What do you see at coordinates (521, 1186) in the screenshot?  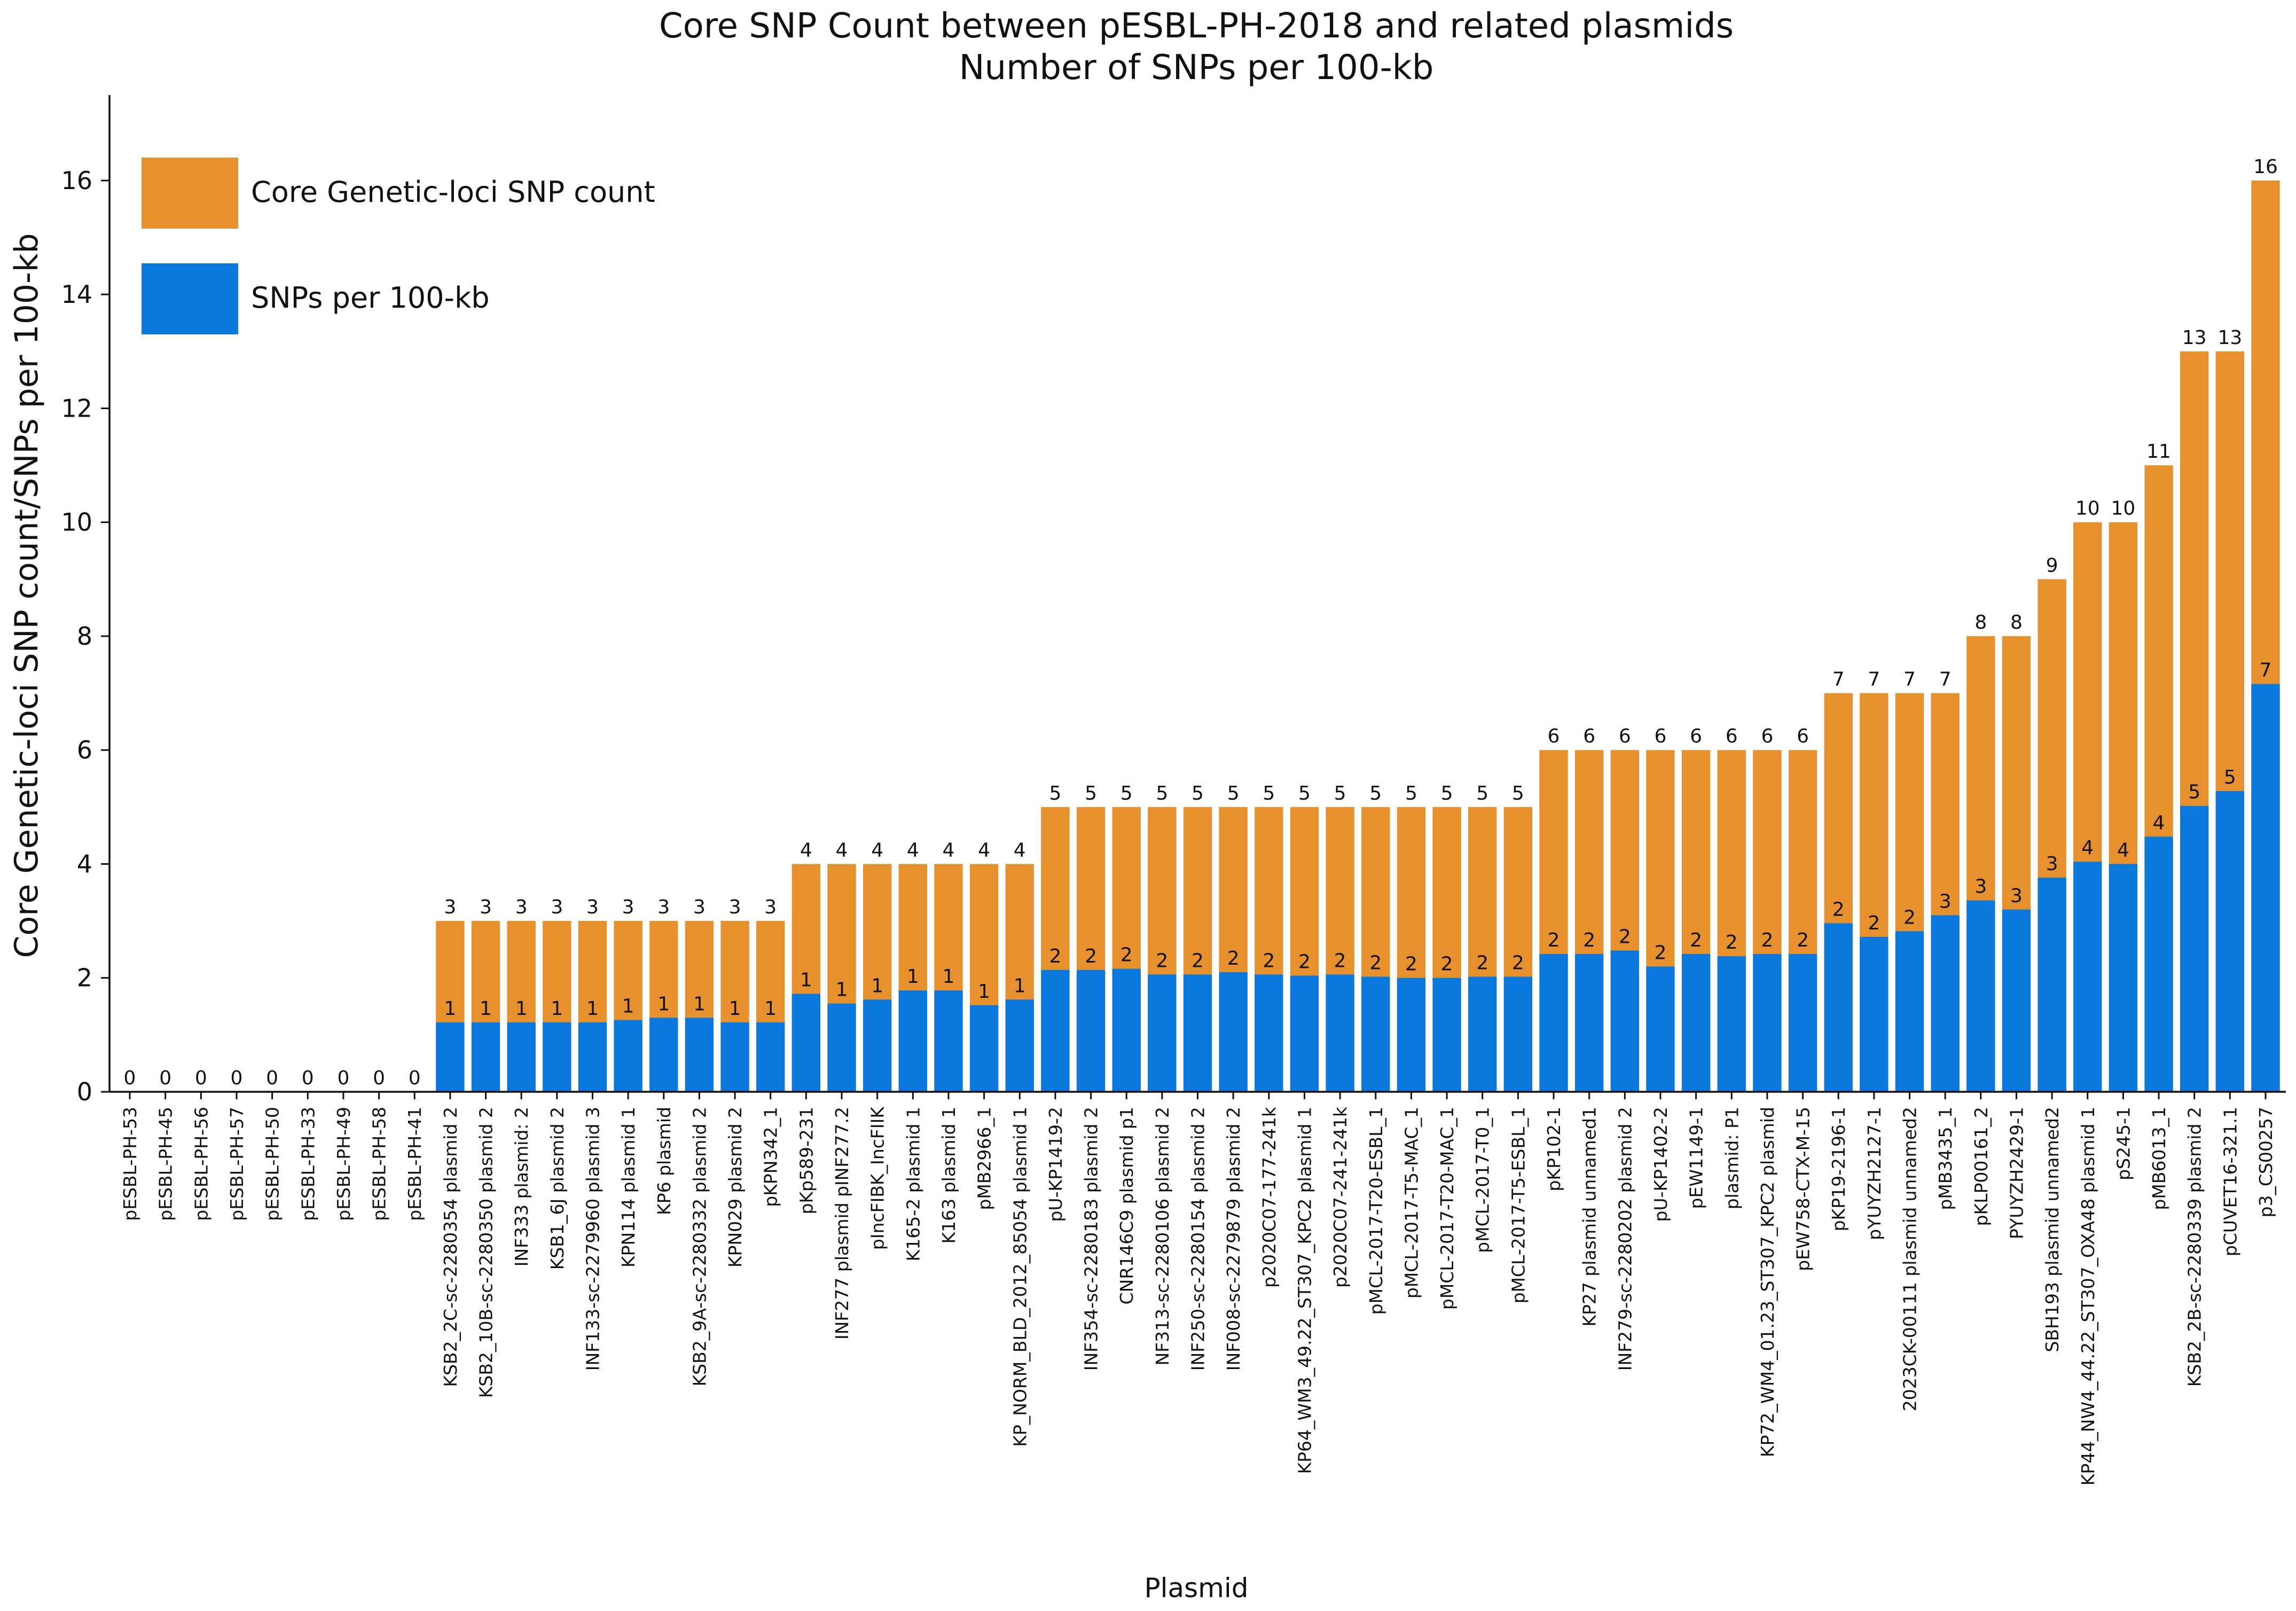 I see `x-tick-label: INF333 plasmid: 2` at bounding box center [521, 1186].